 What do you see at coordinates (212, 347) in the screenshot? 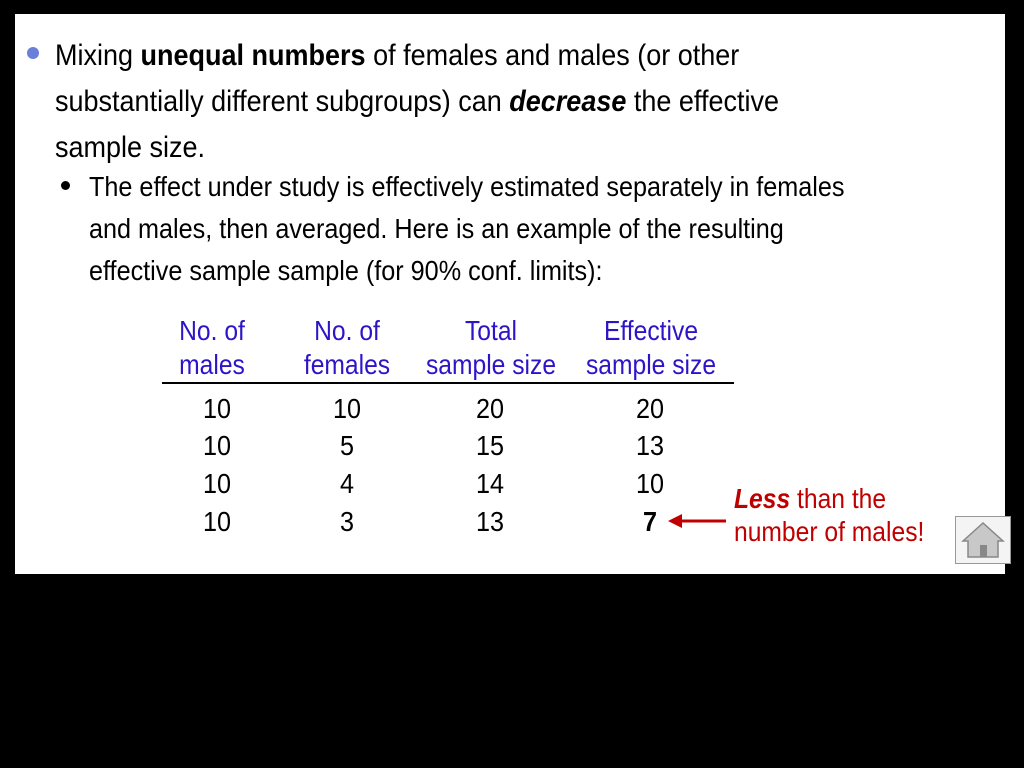
I see `header-males: No. of males` at bounding box center [212, 347].